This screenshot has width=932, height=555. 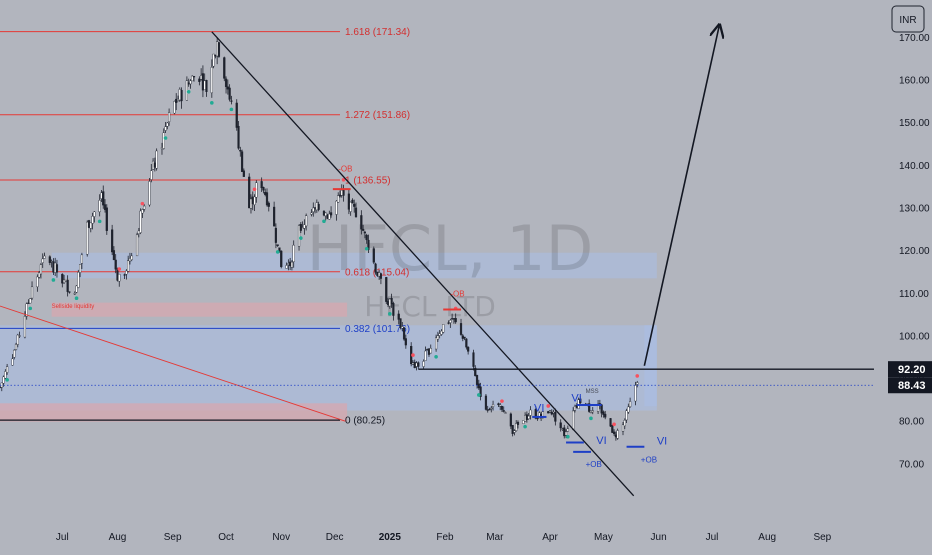 What do you see at coordinates (681, 196) in the screenshot?
I see `projection-arrow` at bounding box center [681, 196].